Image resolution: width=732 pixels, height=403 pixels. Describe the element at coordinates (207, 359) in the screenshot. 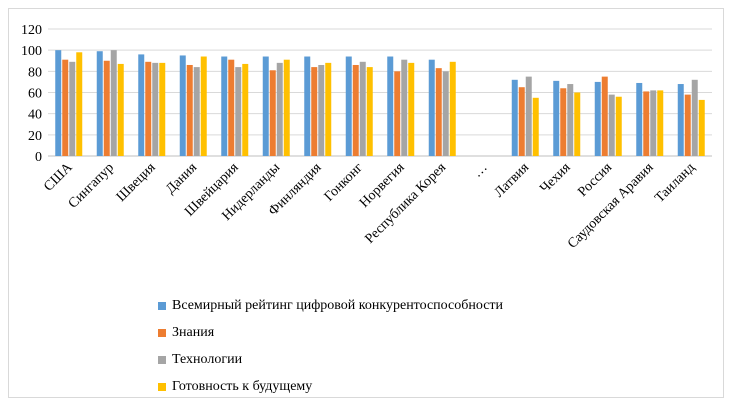

I see `legend-label: Технологии` at that location.